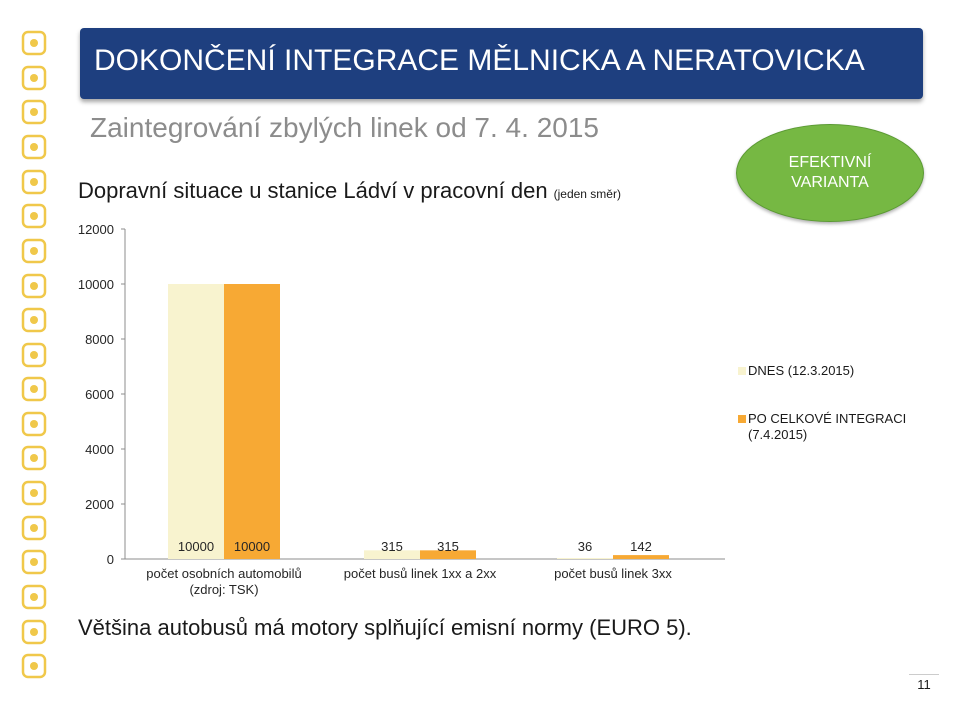  I want to click on metro-icon, so click(34, 182).